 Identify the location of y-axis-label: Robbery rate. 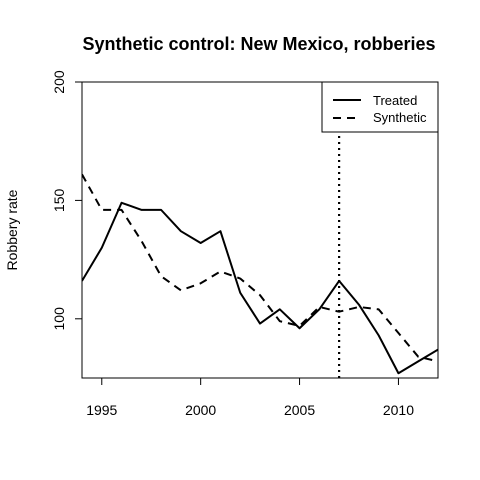
(12, 229).